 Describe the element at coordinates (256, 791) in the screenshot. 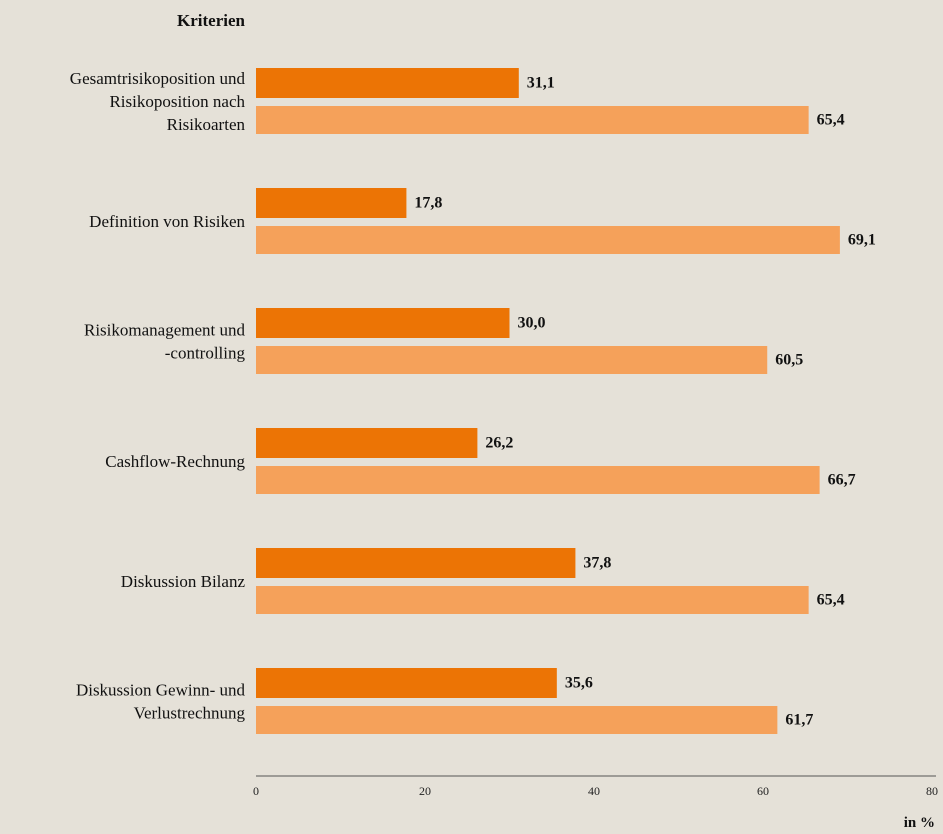

I see `x-tick-label: 0` at that location.